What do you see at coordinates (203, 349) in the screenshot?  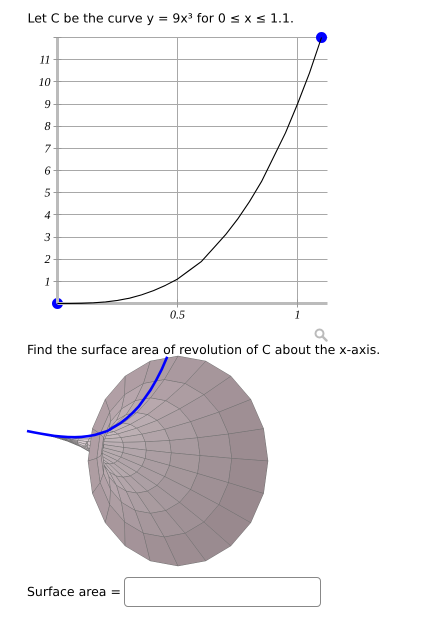 I see `text: Find the surface area of revolution of C about the x-axis.` at bounding box center [203, 349].